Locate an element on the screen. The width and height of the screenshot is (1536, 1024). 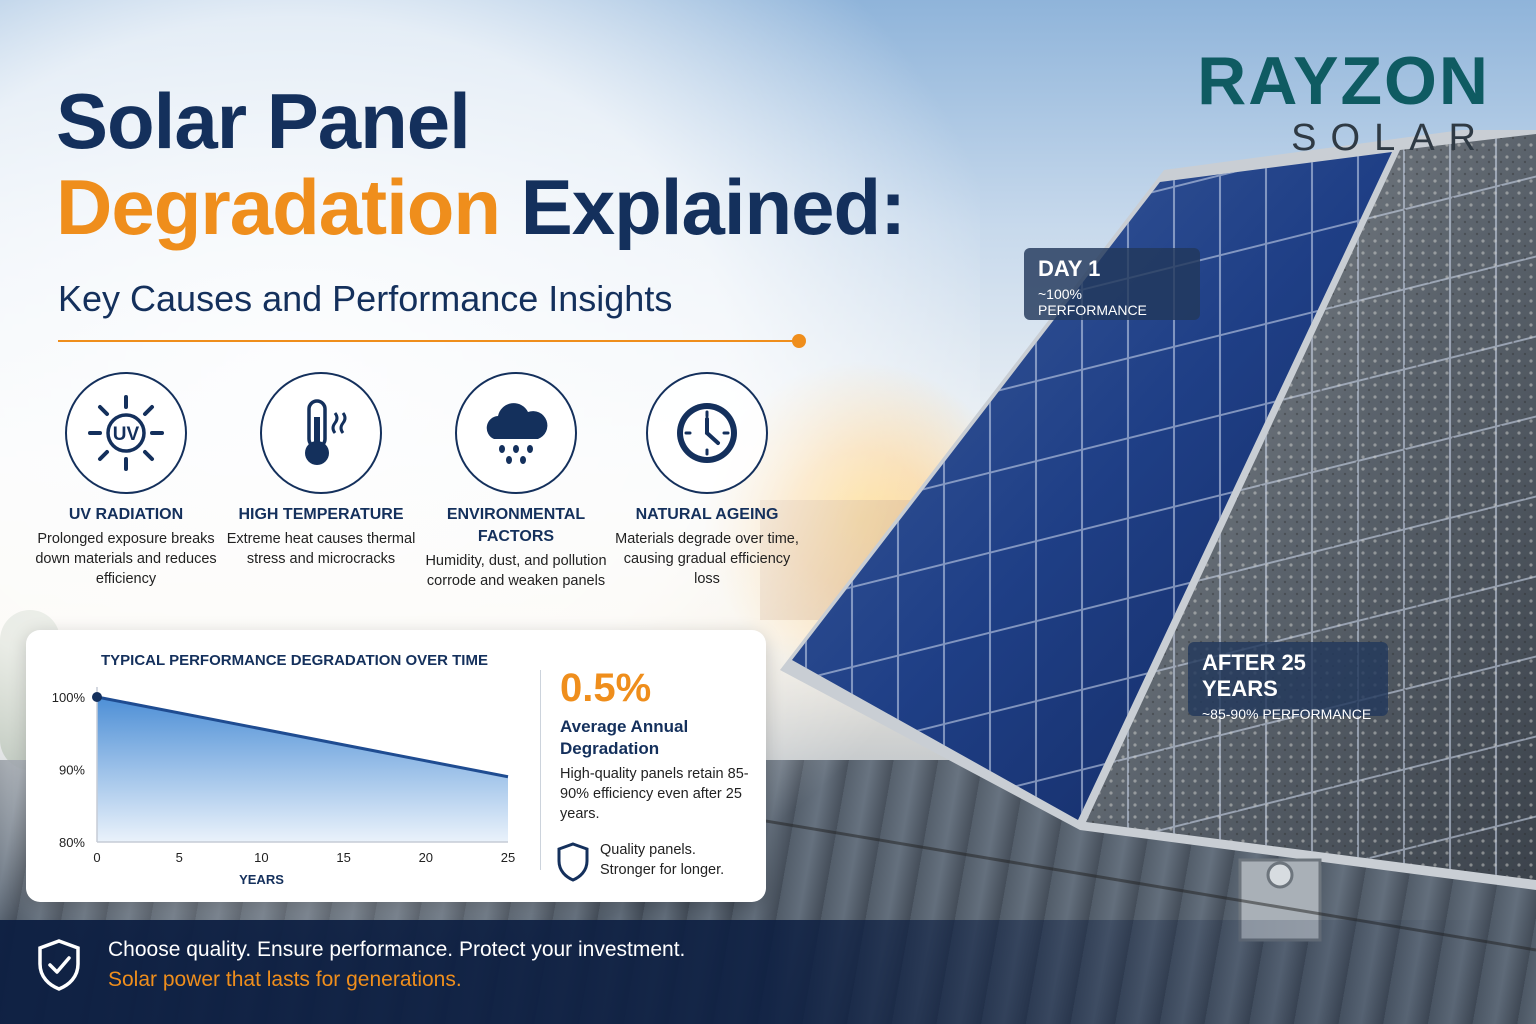
title-rest: Explained: is located at coordinates (703, 207).